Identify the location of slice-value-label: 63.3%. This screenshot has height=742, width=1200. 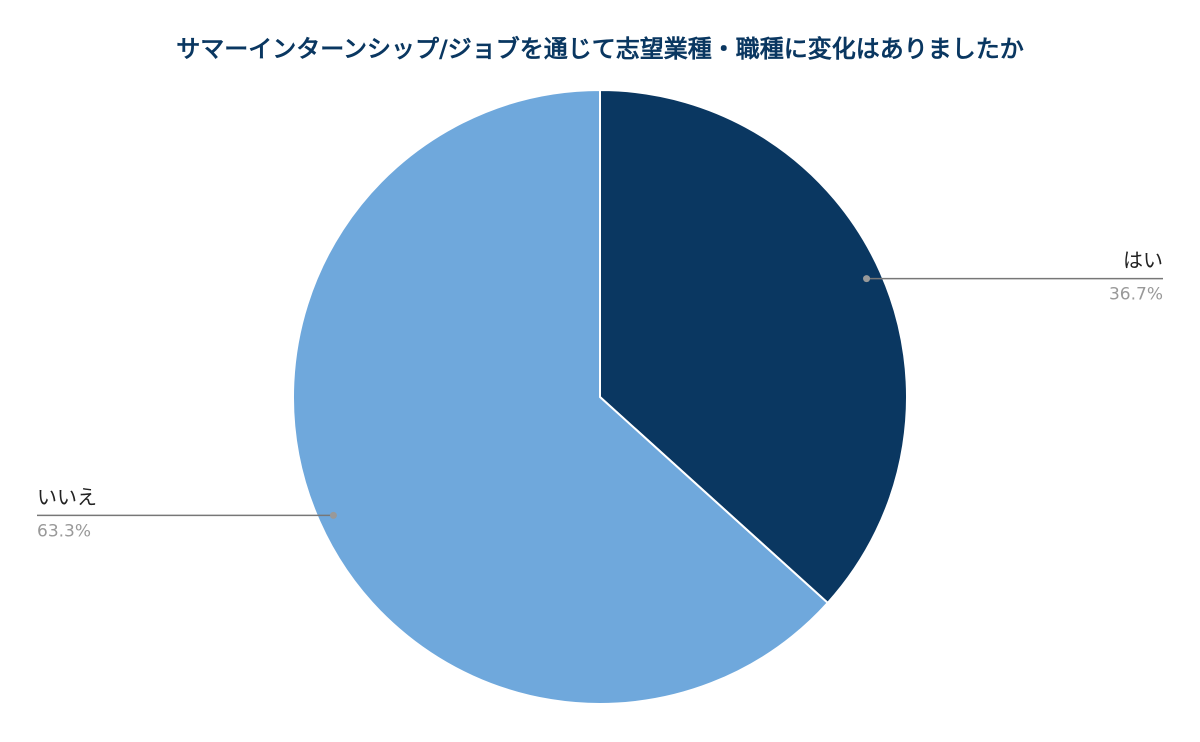
(64, 531).